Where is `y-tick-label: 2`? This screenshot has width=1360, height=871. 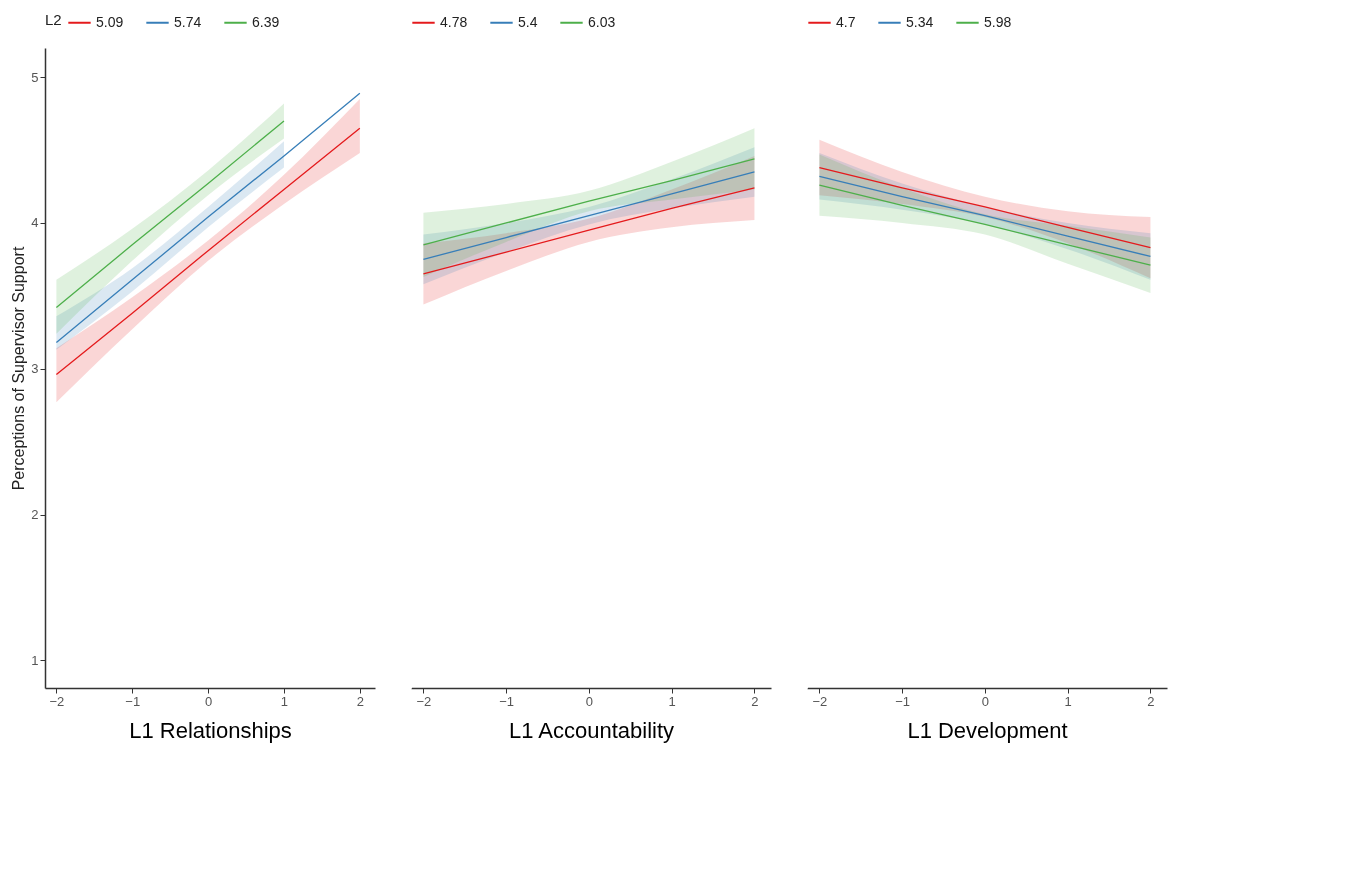
y-tick-label: 2 is located at coordinates (35, 515).